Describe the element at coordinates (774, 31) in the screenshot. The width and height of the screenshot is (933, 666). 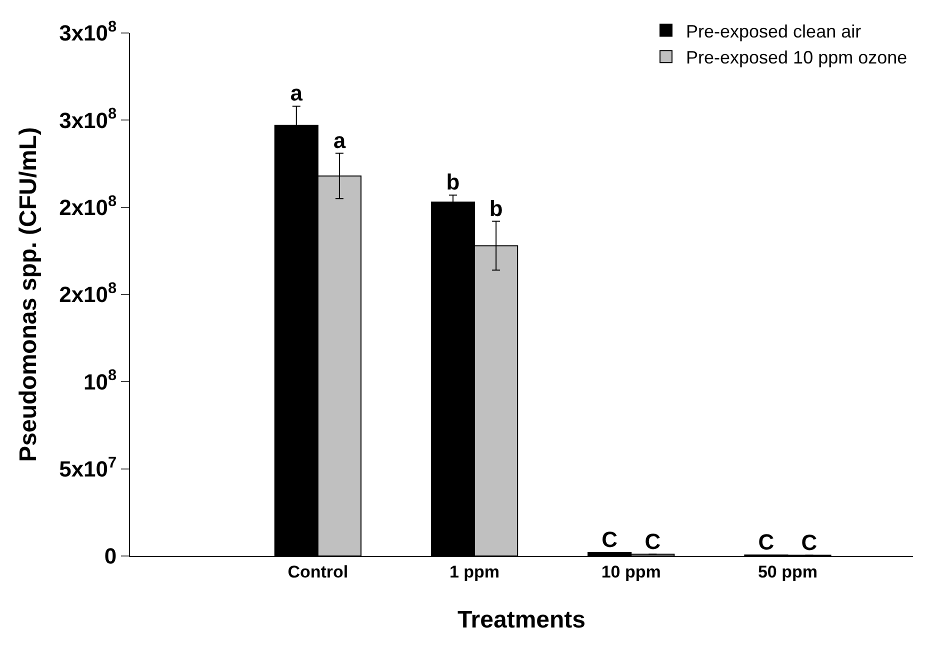
I see `legend-label: Pre-exposed clean air` at that location.